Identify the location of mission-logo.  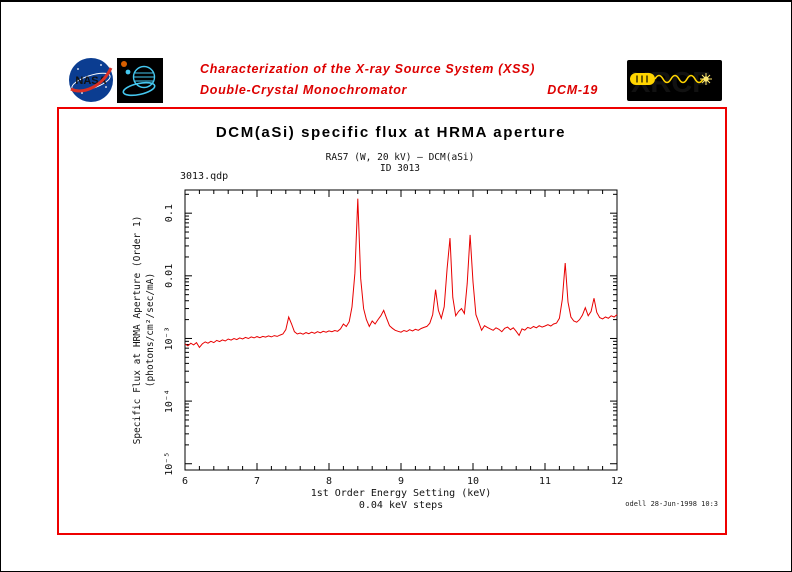
(140, 80).